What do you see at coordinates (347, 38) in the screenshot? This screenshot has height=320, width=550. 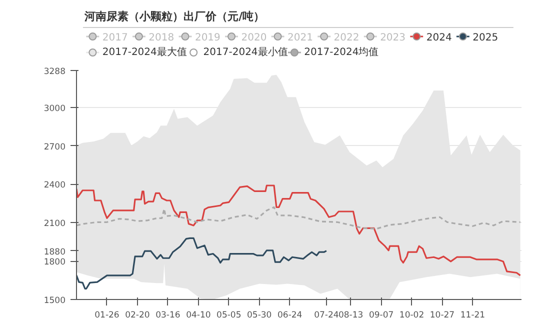 I see `legend-label: 2022` at bounding box center [347, 38].